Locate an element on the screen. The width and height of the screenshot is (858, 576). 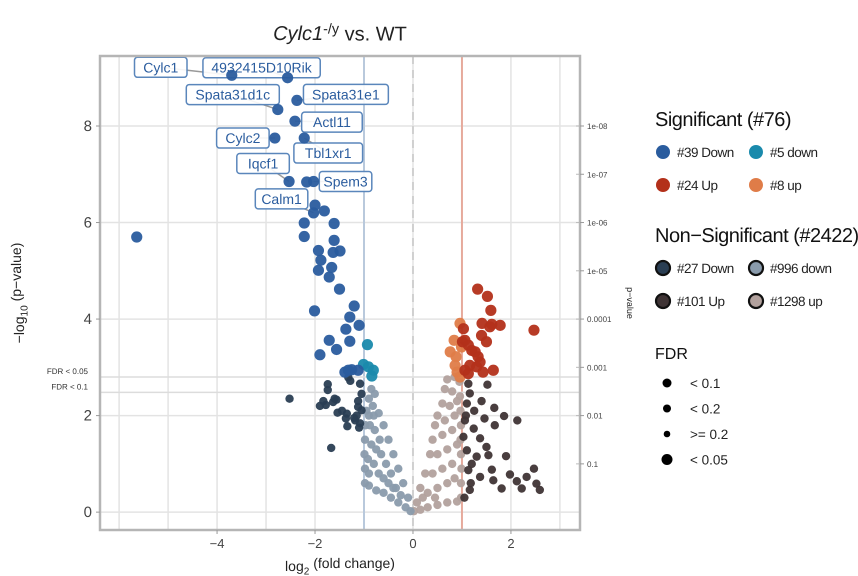
legend-label: #1298 up is located at coordinates (796, 301).